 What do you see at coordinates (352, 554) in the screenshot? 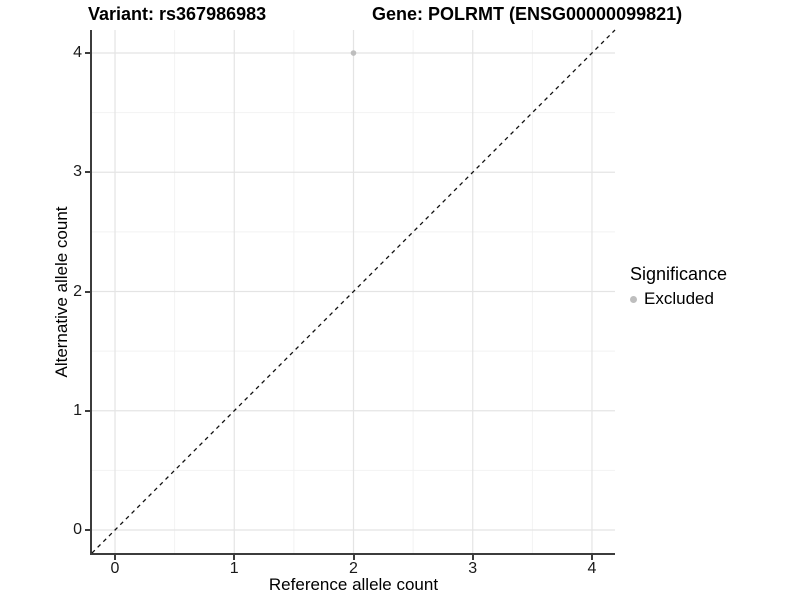
I see `x-axis-line` at bounding box center [352, 554].